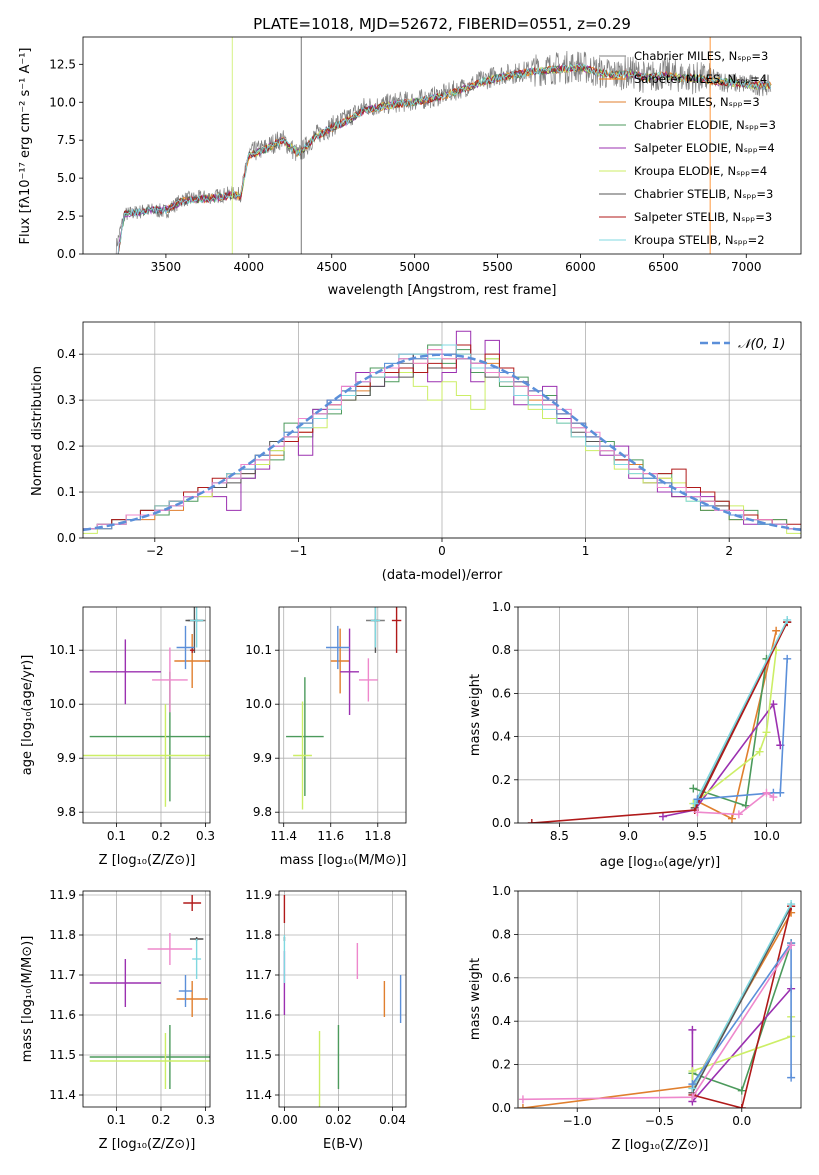 This screenshot has width=819, height=1175. I want to click on legend-entry: 𝒩(0, 1), so click(761, 344).